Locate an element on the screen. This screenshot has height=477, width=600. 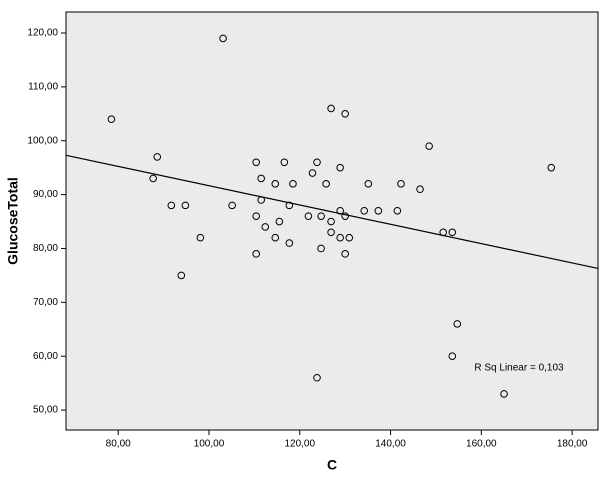
y-tick-label: 60,00 is located at coordinates (45, 356).